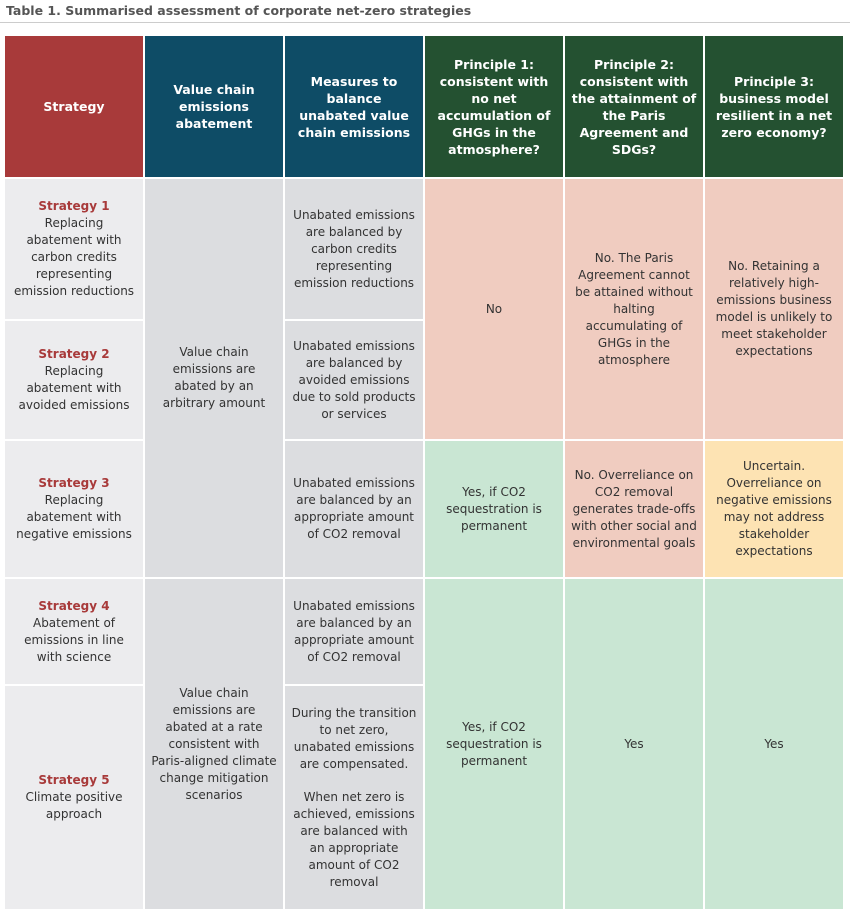 Image resolution: width=850 pixels, height=920 pixels. What do you see at coordinates (634, 744) in the screenshot?
I see `principle-2-cell: Yes` at bounding box center [634, 744].